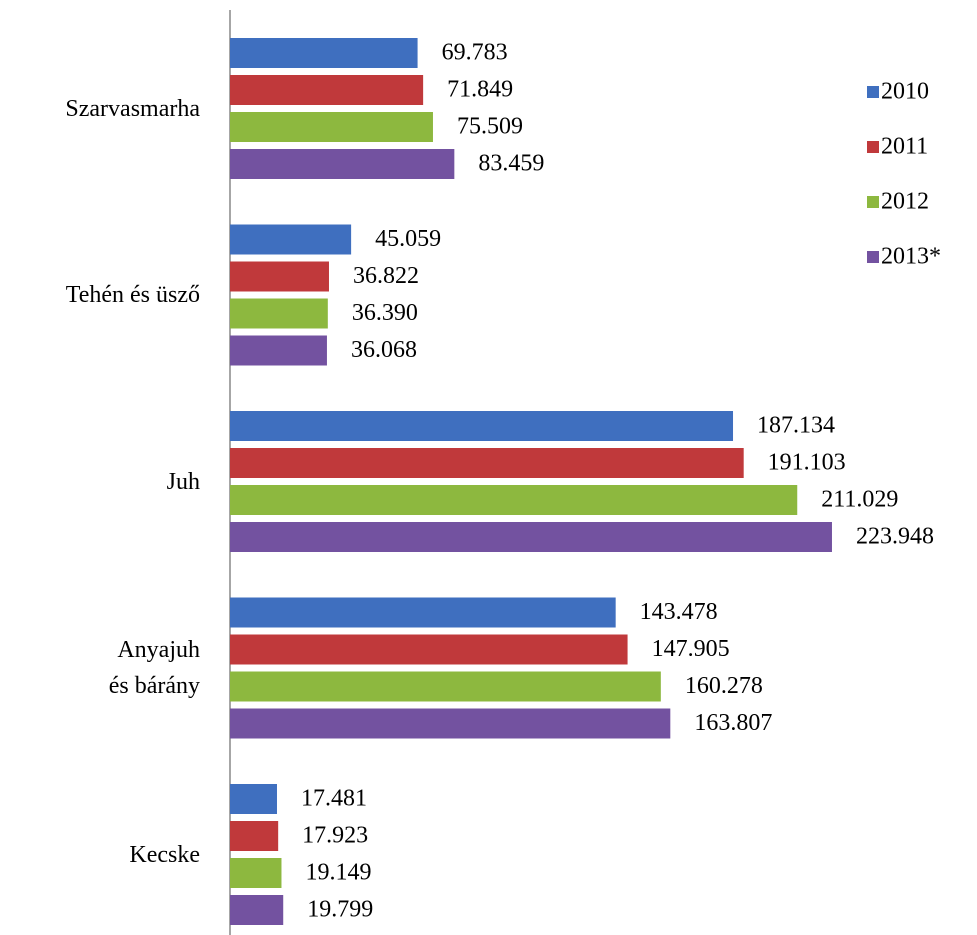  What do you see at coordinates (338, 873) in the screenshot?
I see `value-label: 19.149` at bounding box center [338, 873].